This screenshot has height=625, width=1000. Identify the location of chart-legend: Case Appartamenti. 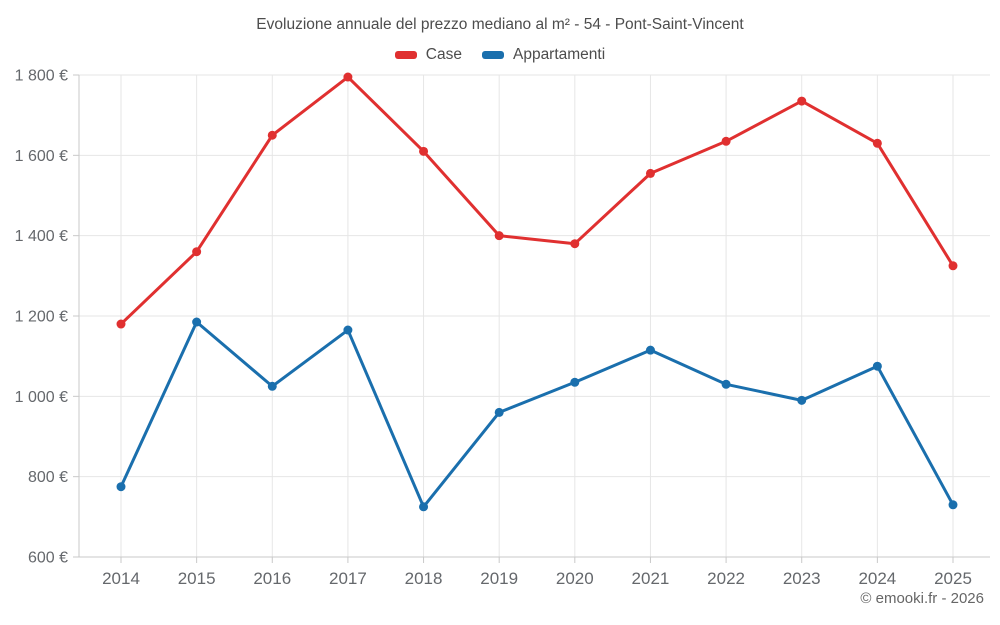
(500, 55).